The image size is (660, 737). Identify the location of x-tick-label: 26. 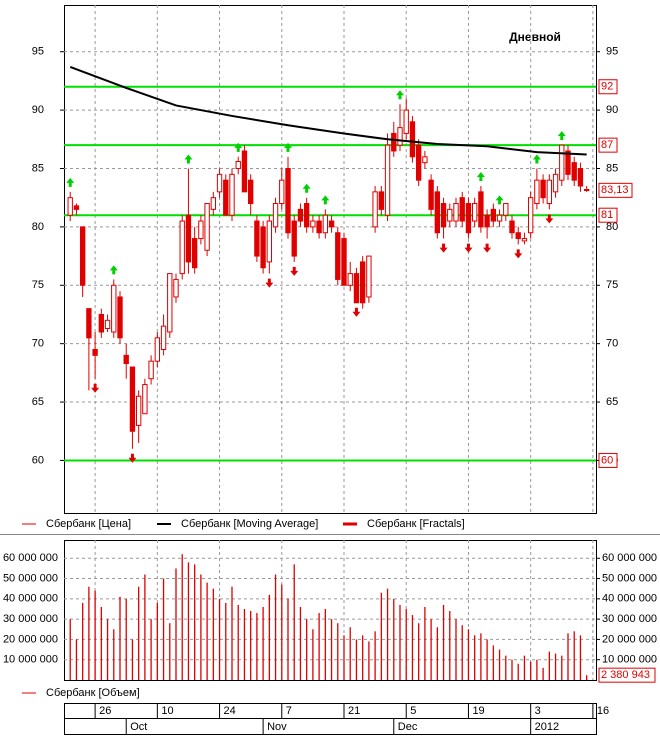
(105, 711).